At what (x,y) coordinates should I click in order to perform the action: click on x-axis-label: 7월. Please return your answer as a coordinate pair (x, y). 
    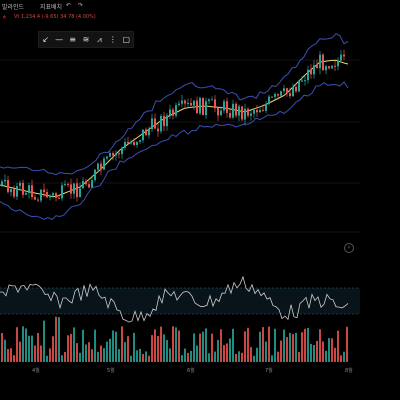
    Looking at the image, I should click on (269, 371).